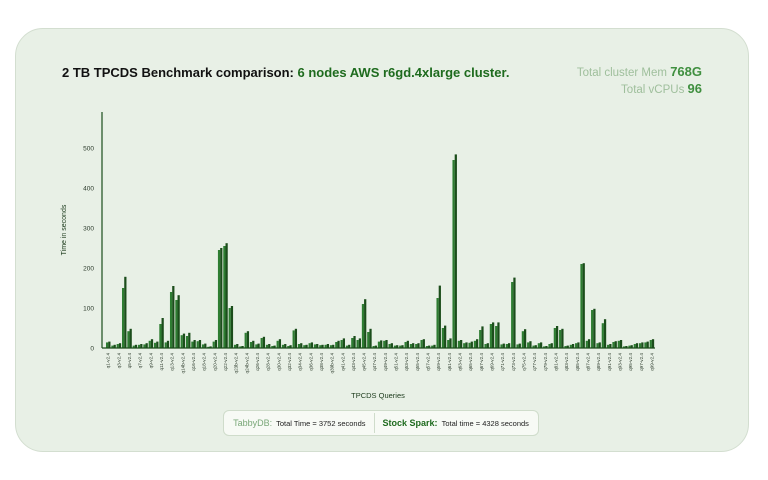 The image size is (768, 480). Describe the element at coordinates (88, 269) in the screenshot. I see `y-tick-label: 200` at that location.